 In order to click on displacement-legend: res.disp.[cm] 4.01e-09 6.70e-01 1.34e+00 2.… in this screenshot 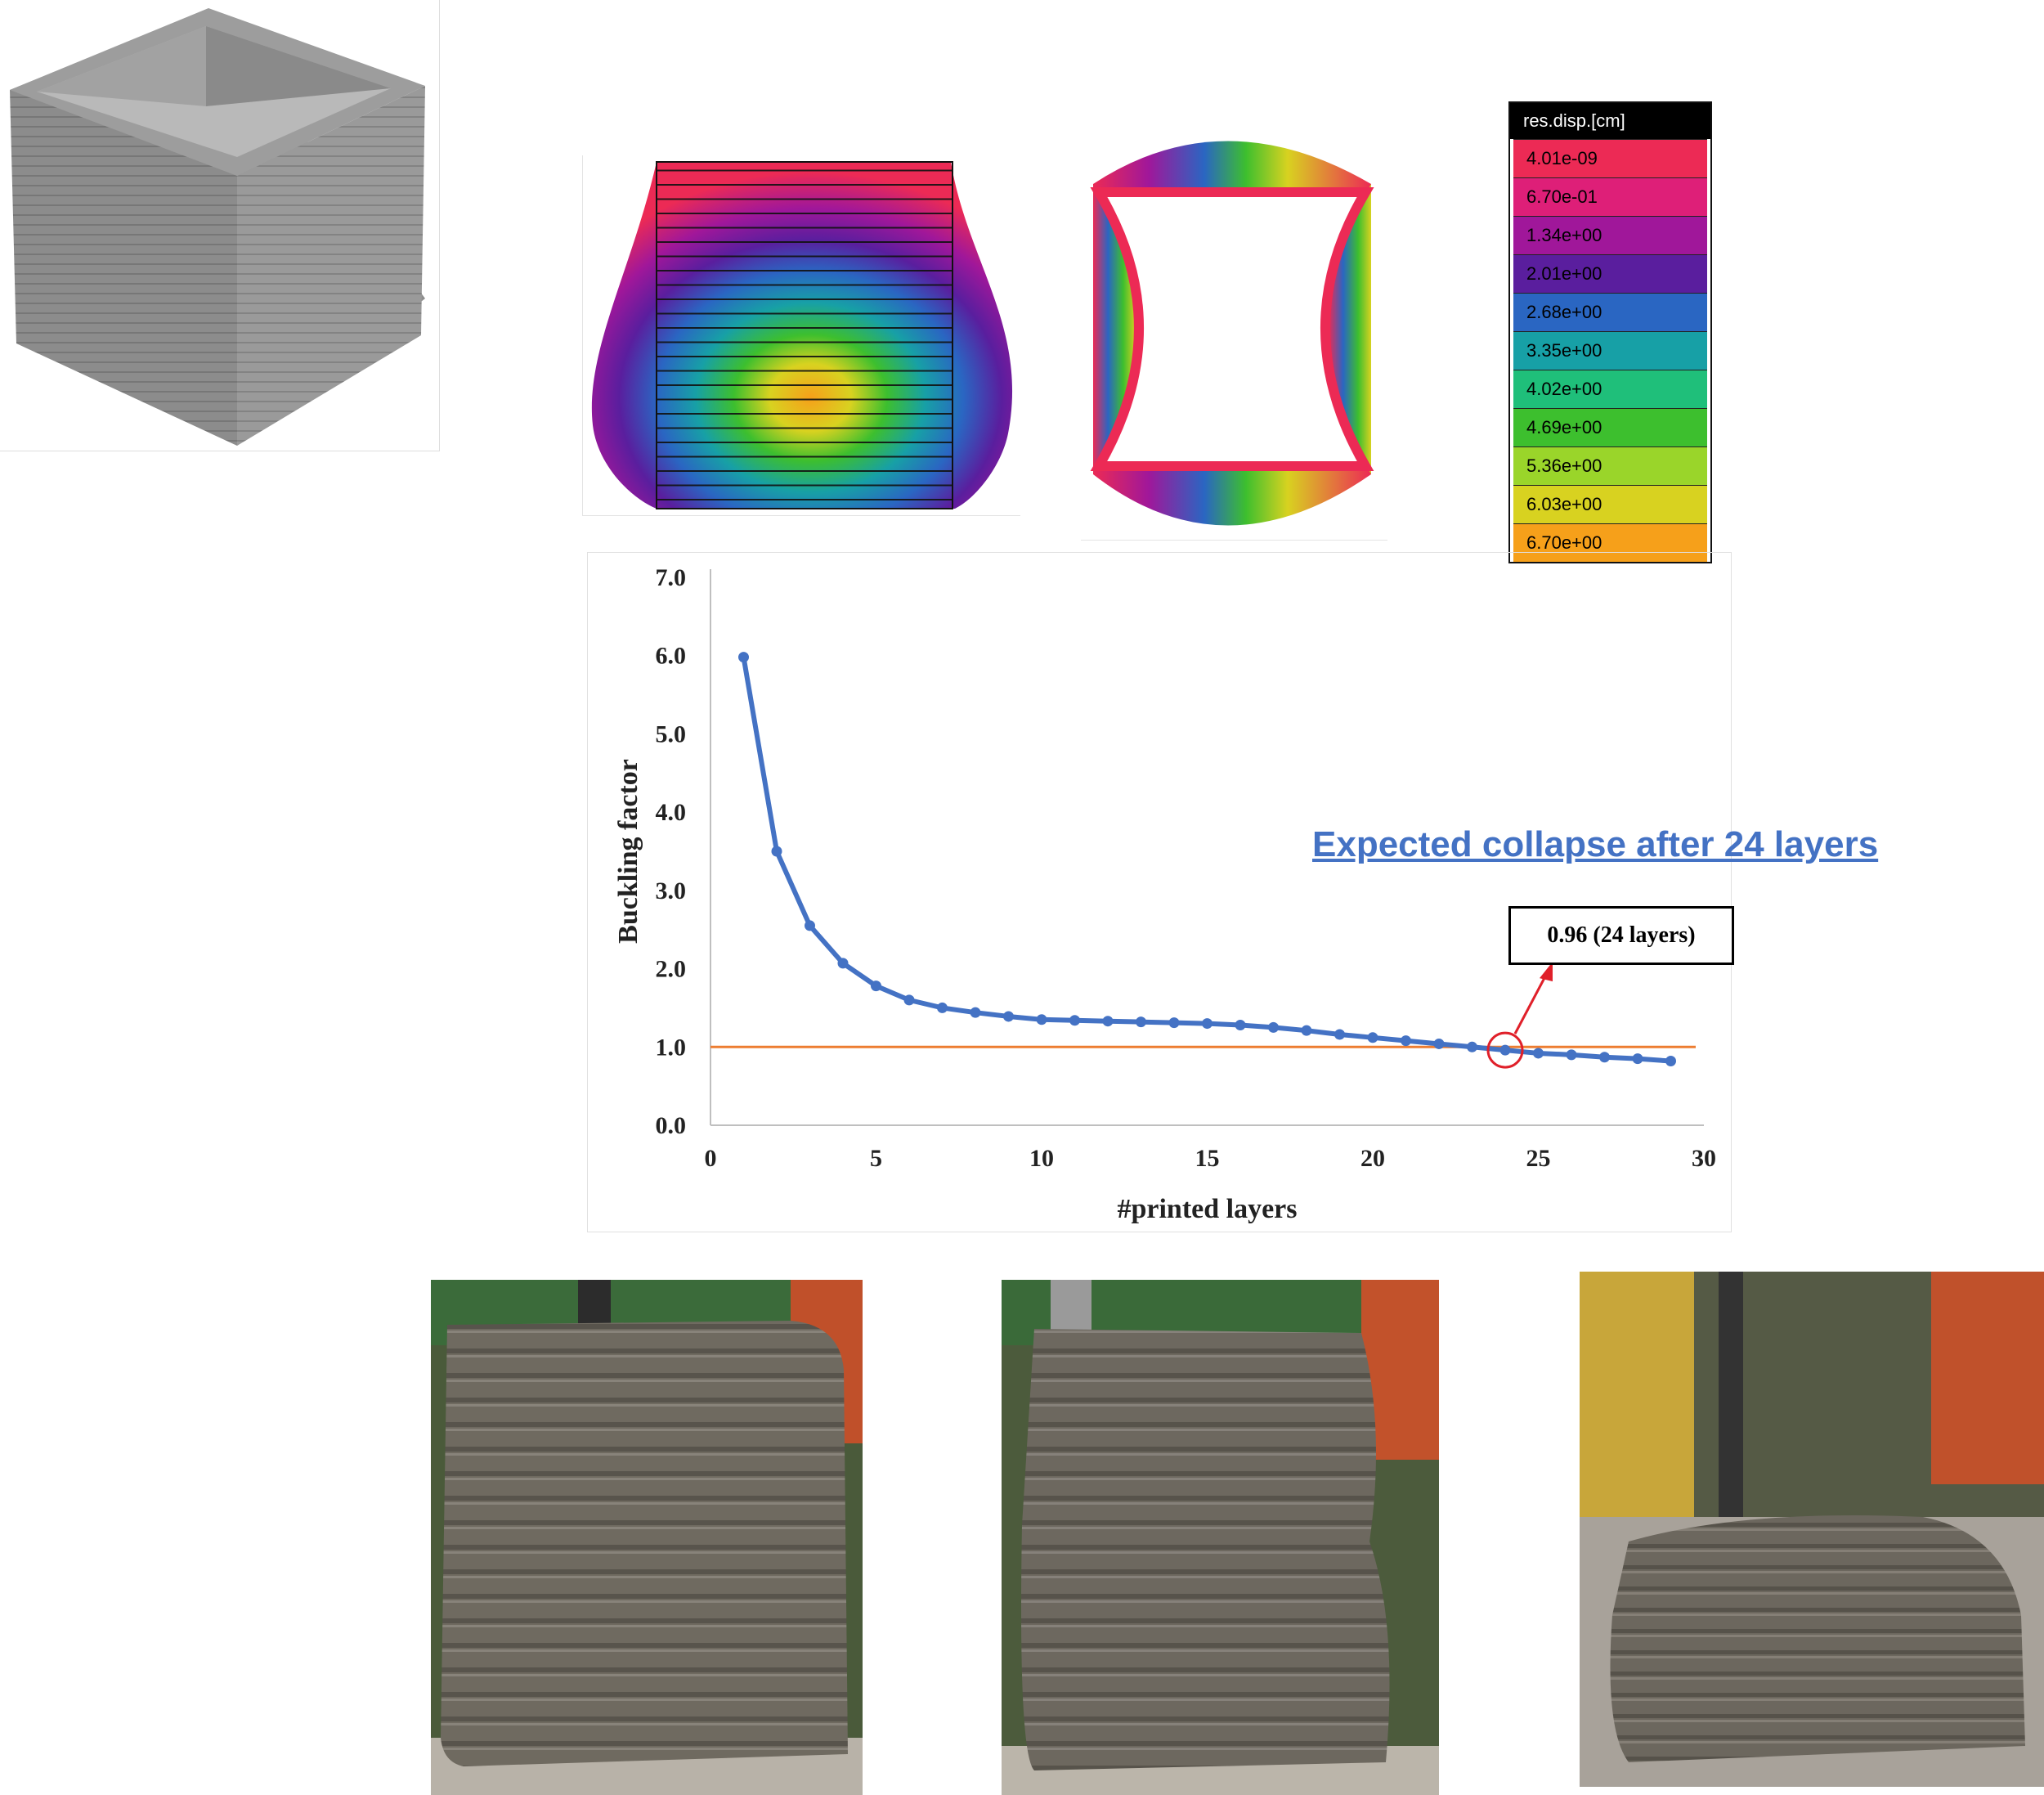, I will do `click(1610, 332)`.